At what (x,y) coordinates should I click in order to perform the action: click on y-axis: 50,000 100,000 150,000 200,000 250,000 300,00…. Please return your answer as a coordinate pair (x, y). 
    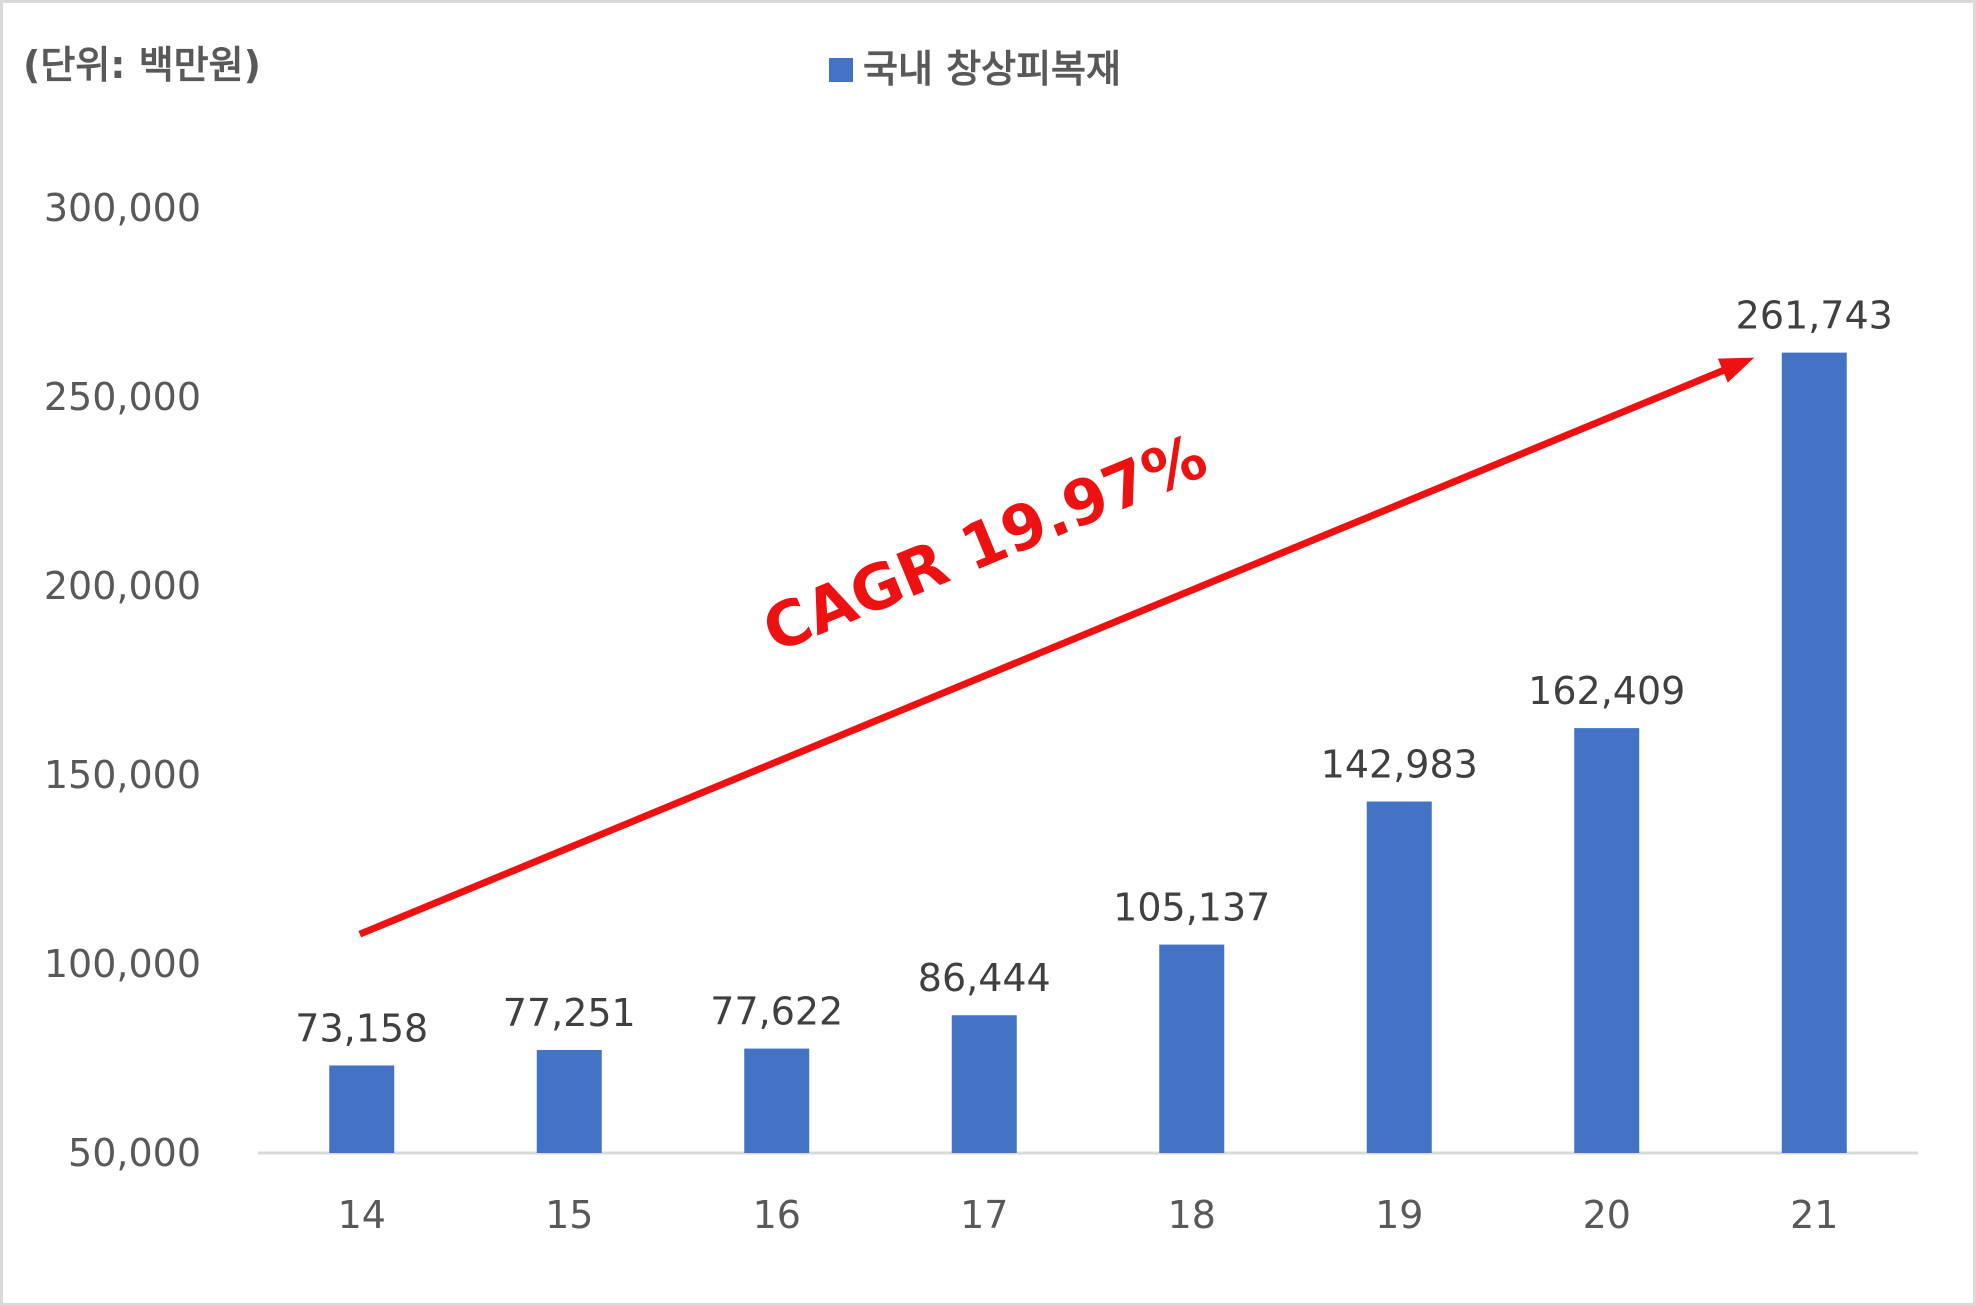
    Looking at the image, I should click on (122, 680).